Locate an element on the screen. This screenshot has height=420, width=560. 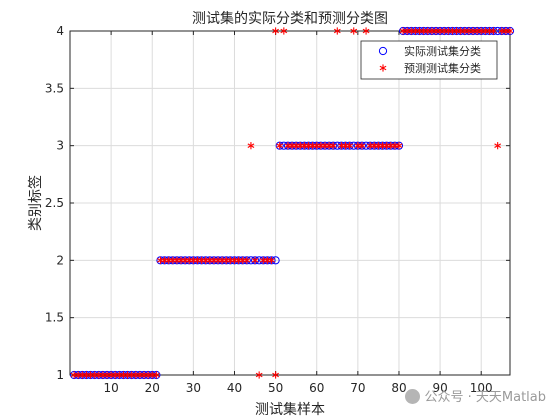
legend-star-icon is located at coordinates (383, 68).